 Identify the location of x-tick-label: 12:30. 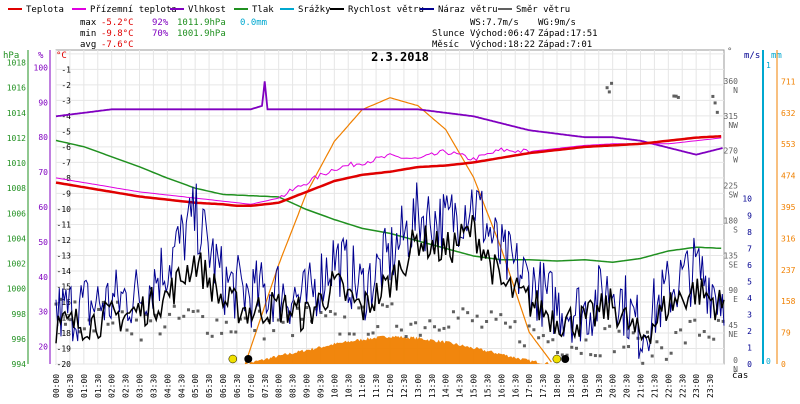
(404, 386).